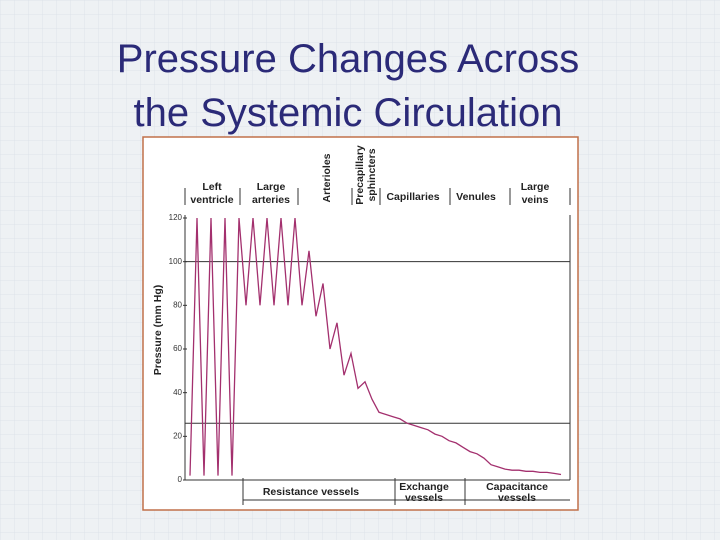  Describe the element at coordinates (327, 177) in the screenshot. I see `segment-label: Arterioles` at that location.